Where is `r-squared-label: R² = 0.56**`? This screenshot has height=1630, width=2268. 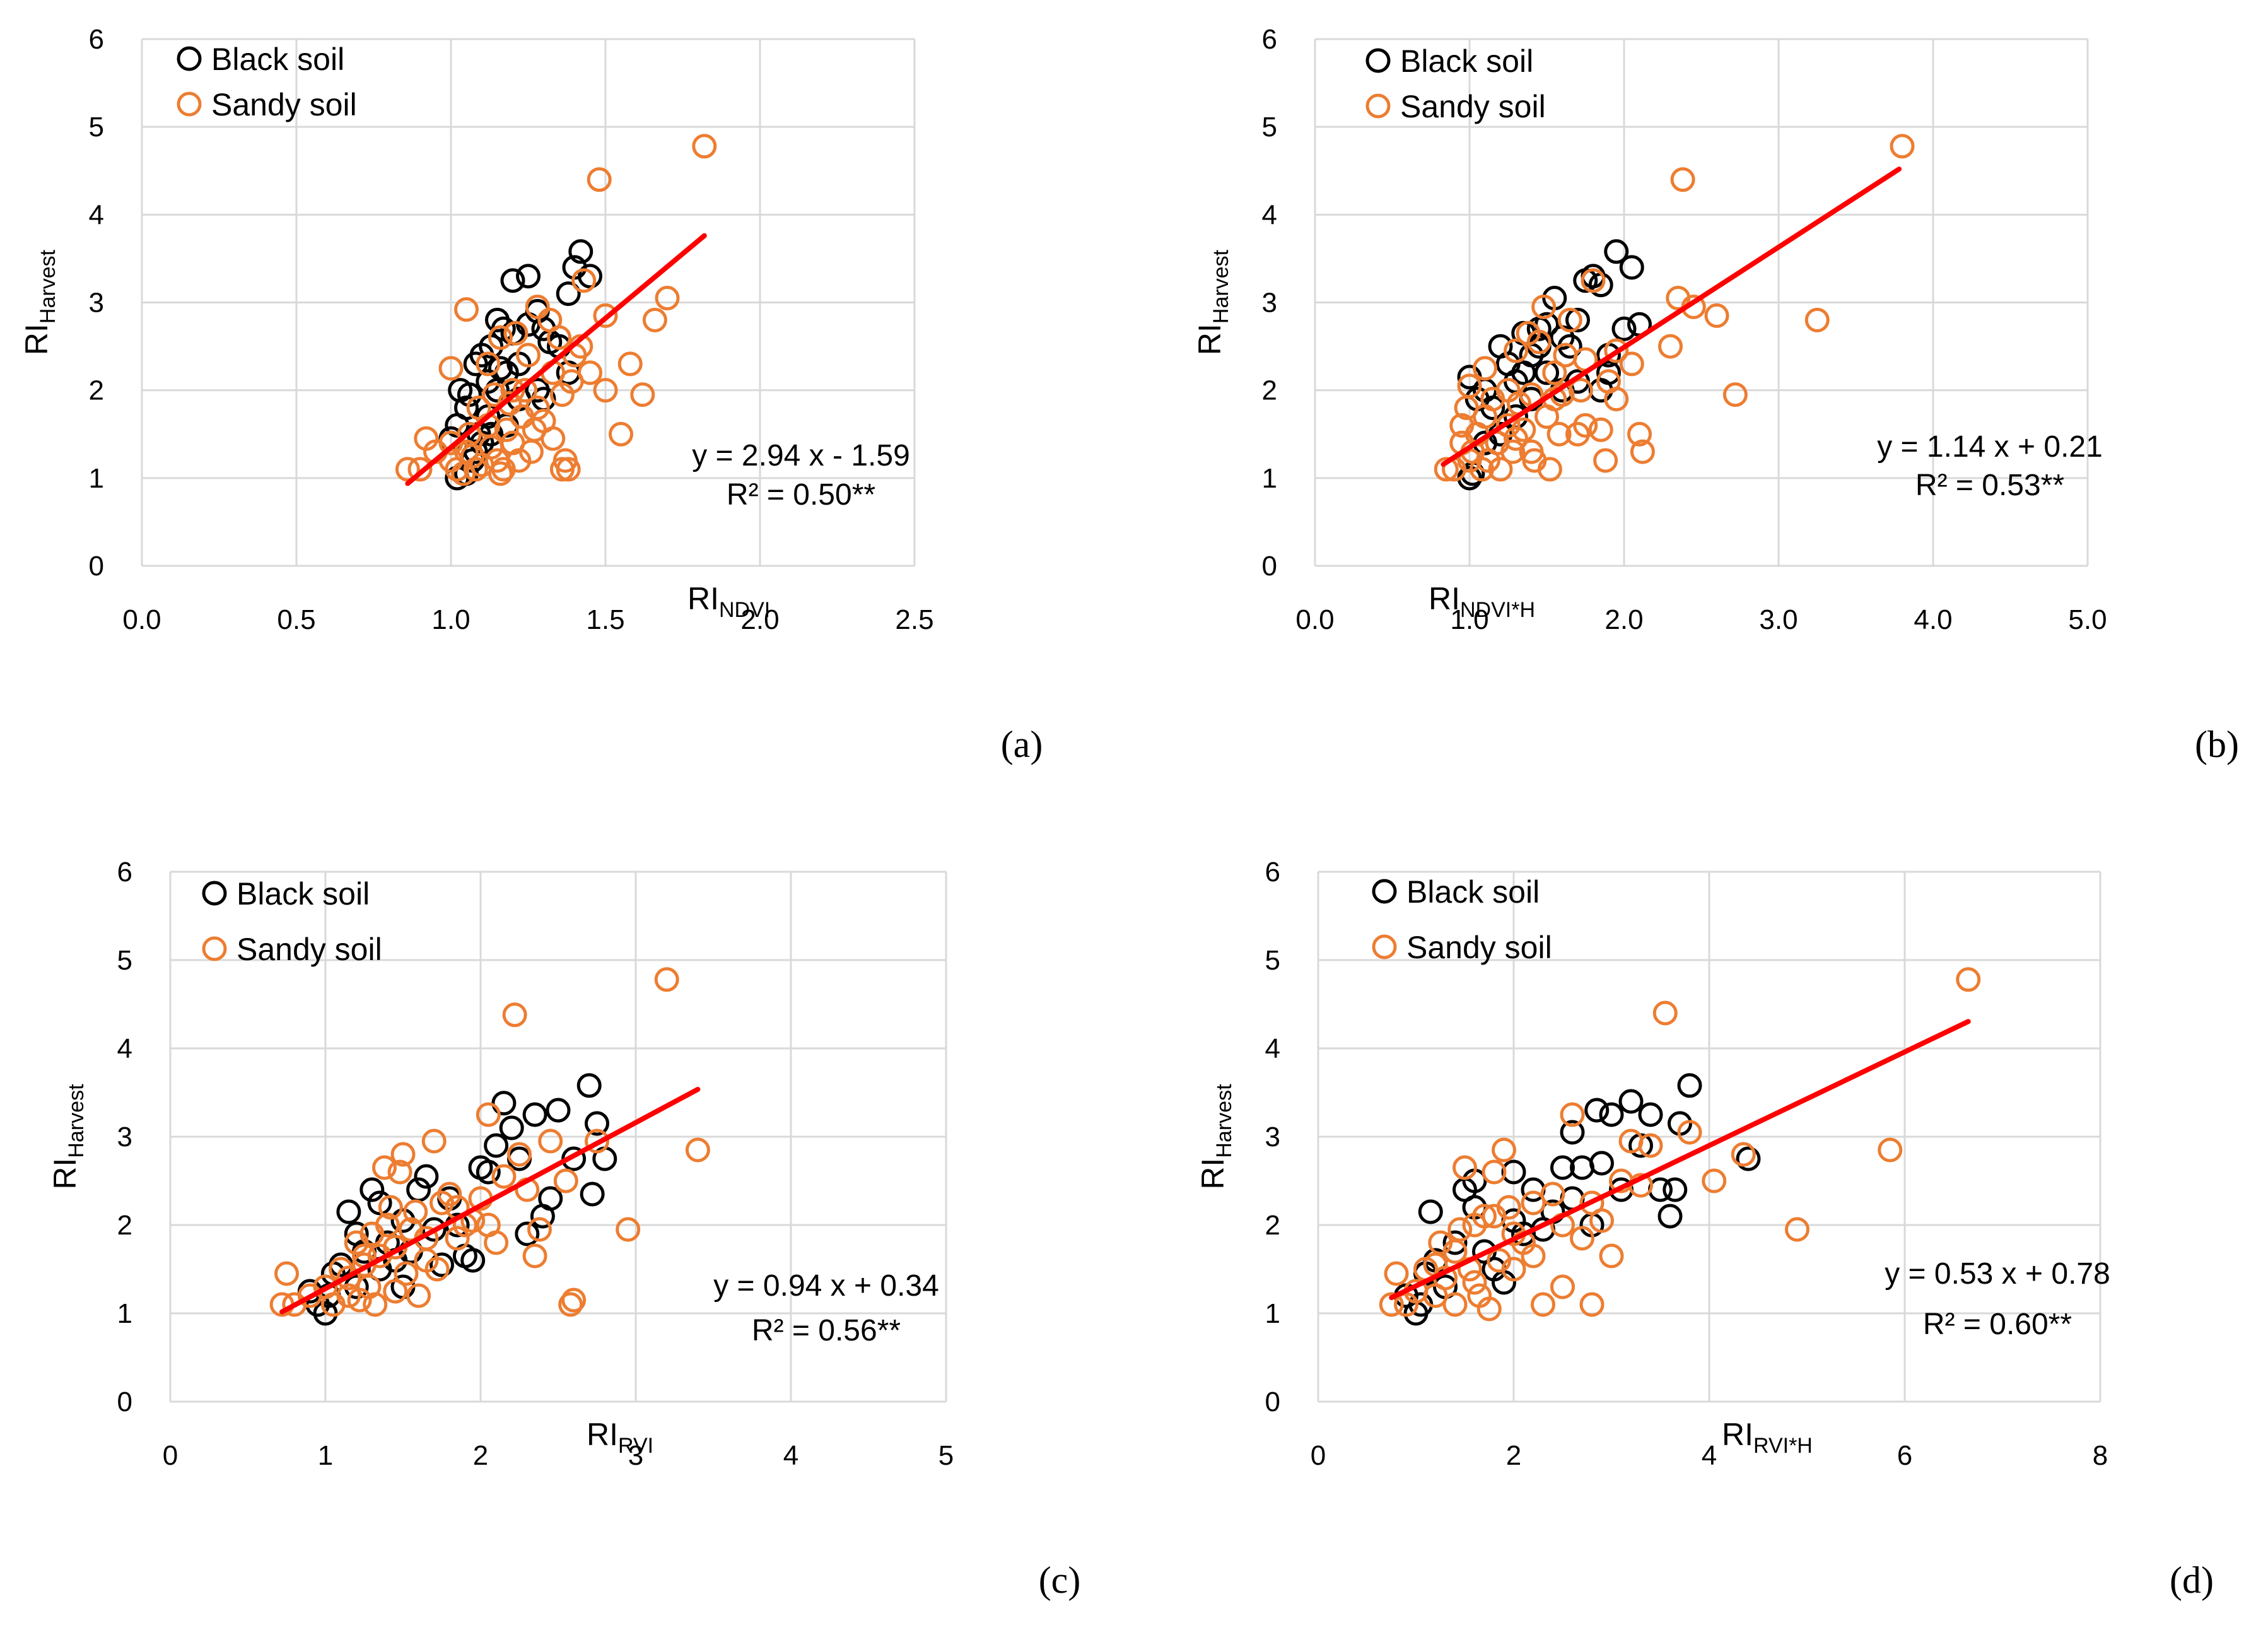 r-squared-label: R² = 0.56** is located at coordinates (826, 1330).